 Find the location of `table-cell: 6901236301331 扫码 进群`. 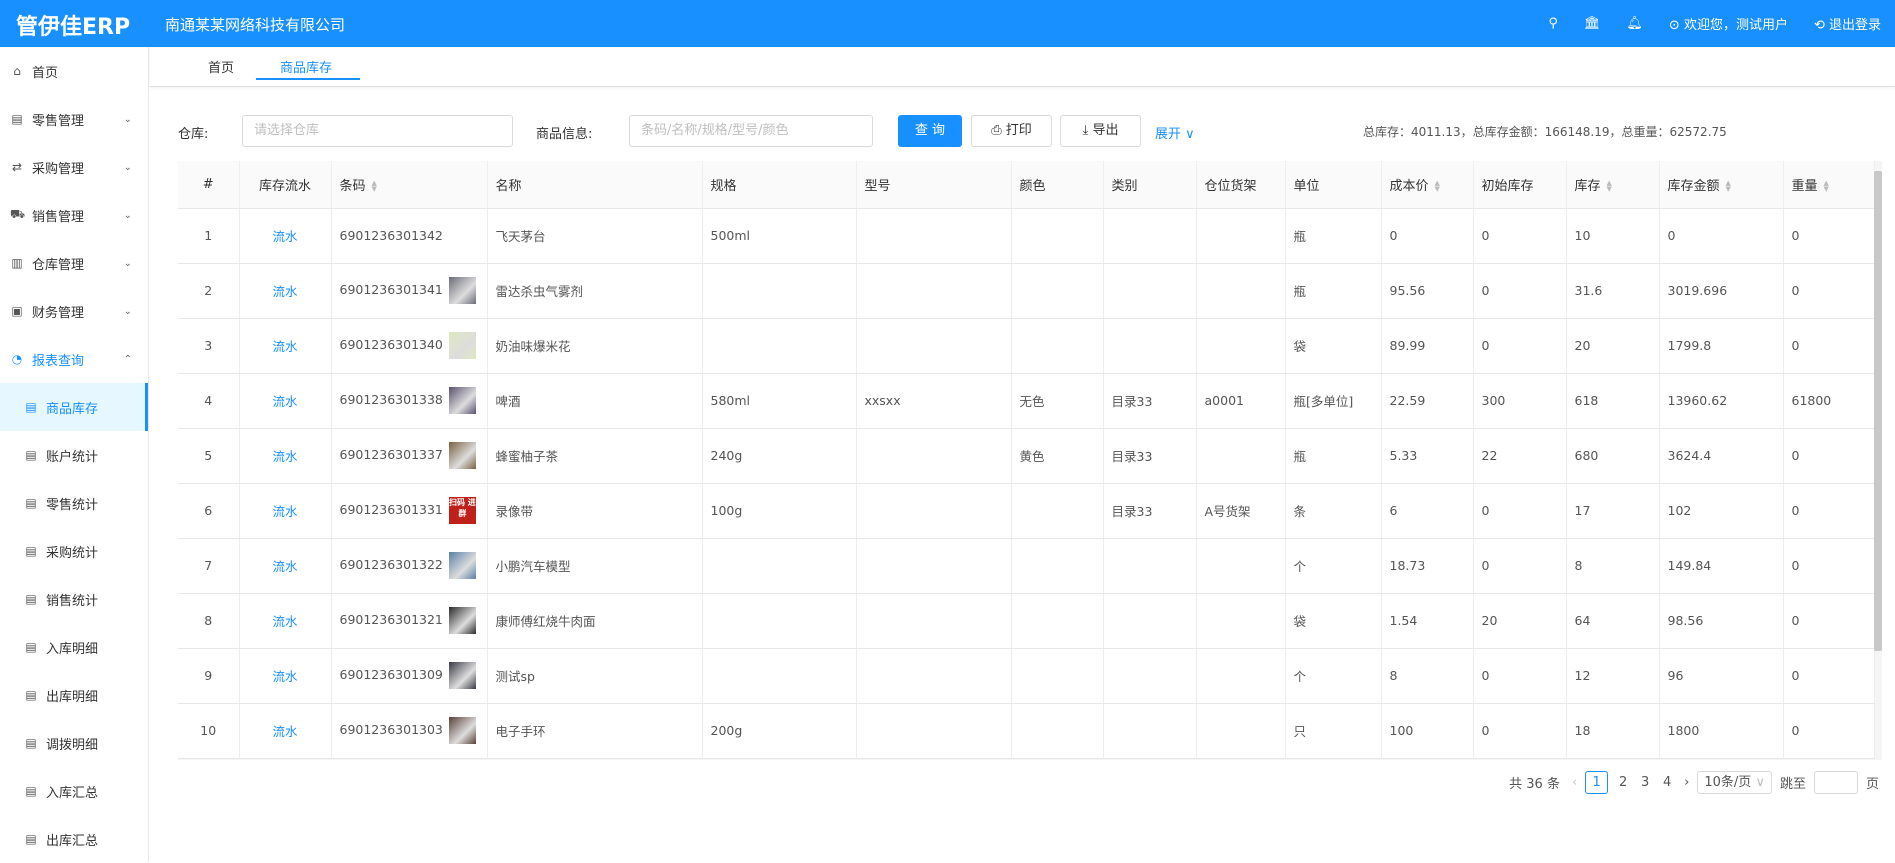

table-cell: 6901236301331 扫码 进群 is located at coordinates (409, 511).